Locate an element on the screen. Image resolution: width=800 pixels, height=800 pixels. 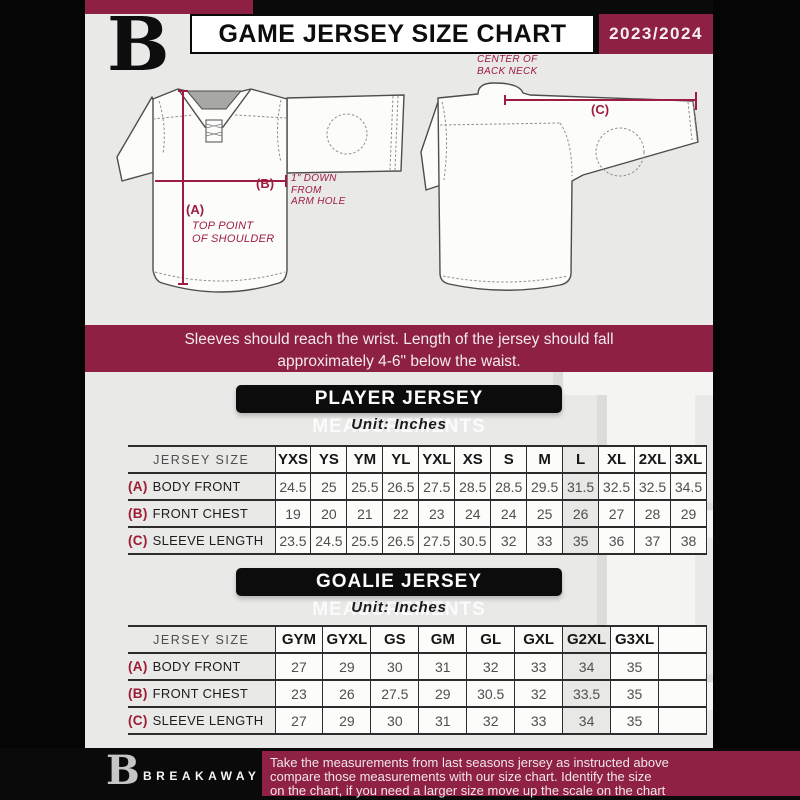
value-cell: 20 is located at coordinates (328, 513).